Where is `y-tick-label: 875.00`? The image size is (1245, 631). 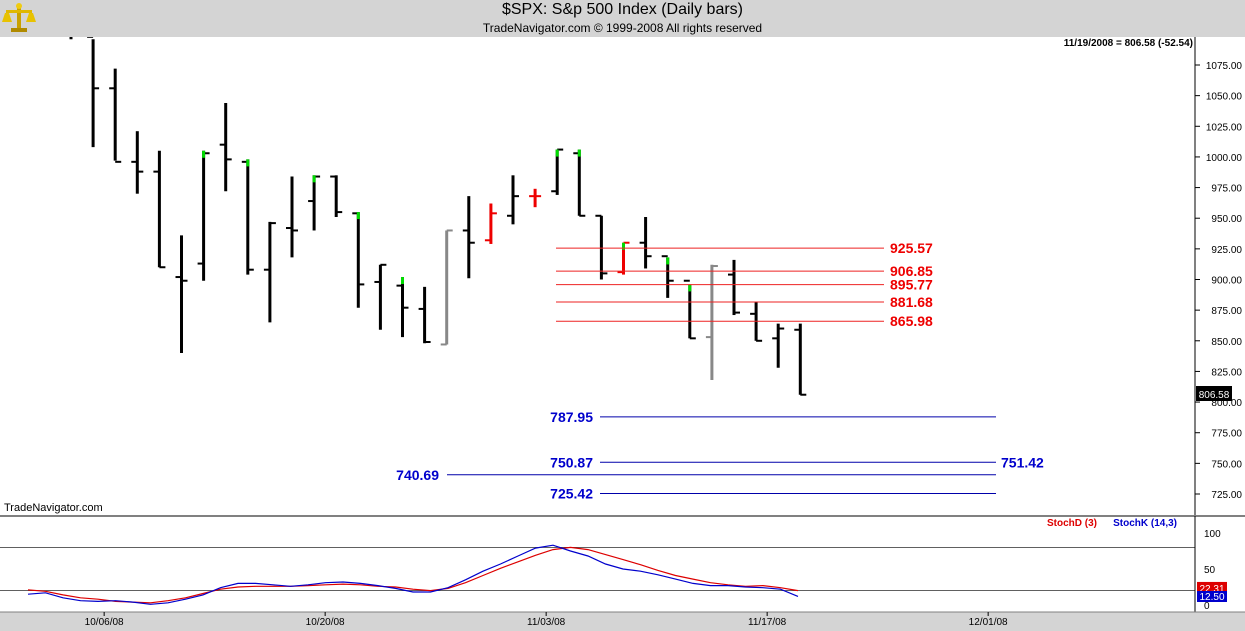
y-tick-label: 875.00 is located at coordinates (1226, 311).